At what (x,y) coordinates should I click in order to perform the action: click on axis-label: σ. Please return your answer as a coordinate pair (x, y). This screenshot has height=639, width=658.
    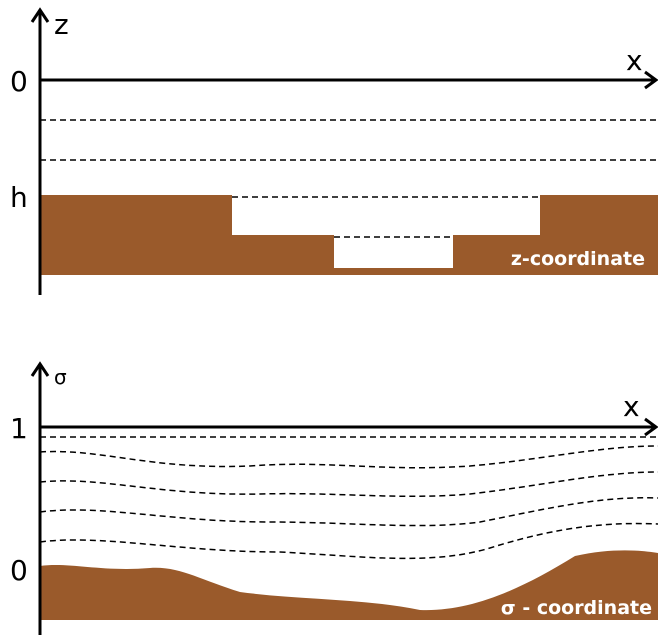
    Looking at the image, I should click on (60, 377).